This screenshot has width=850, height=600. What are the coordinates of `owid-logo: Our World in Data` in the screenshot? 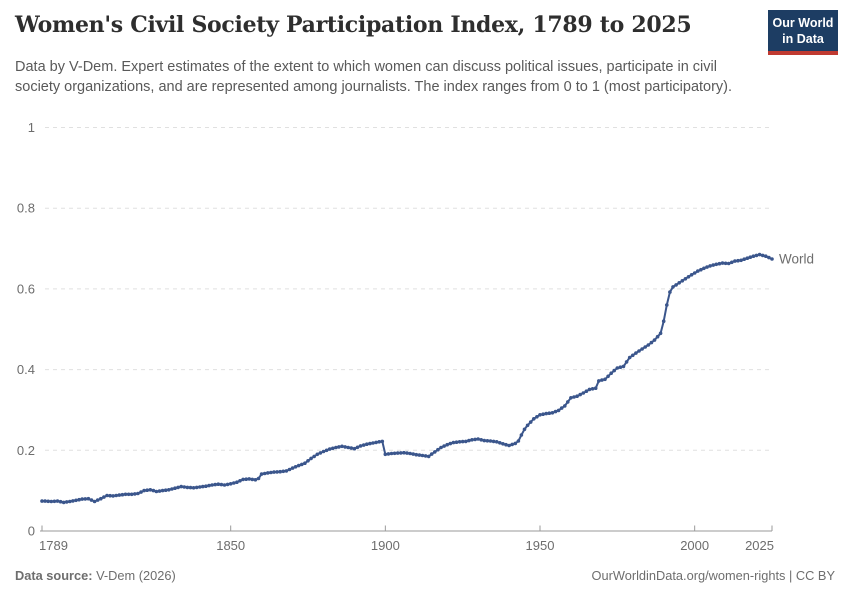 It's located at (803, 32).